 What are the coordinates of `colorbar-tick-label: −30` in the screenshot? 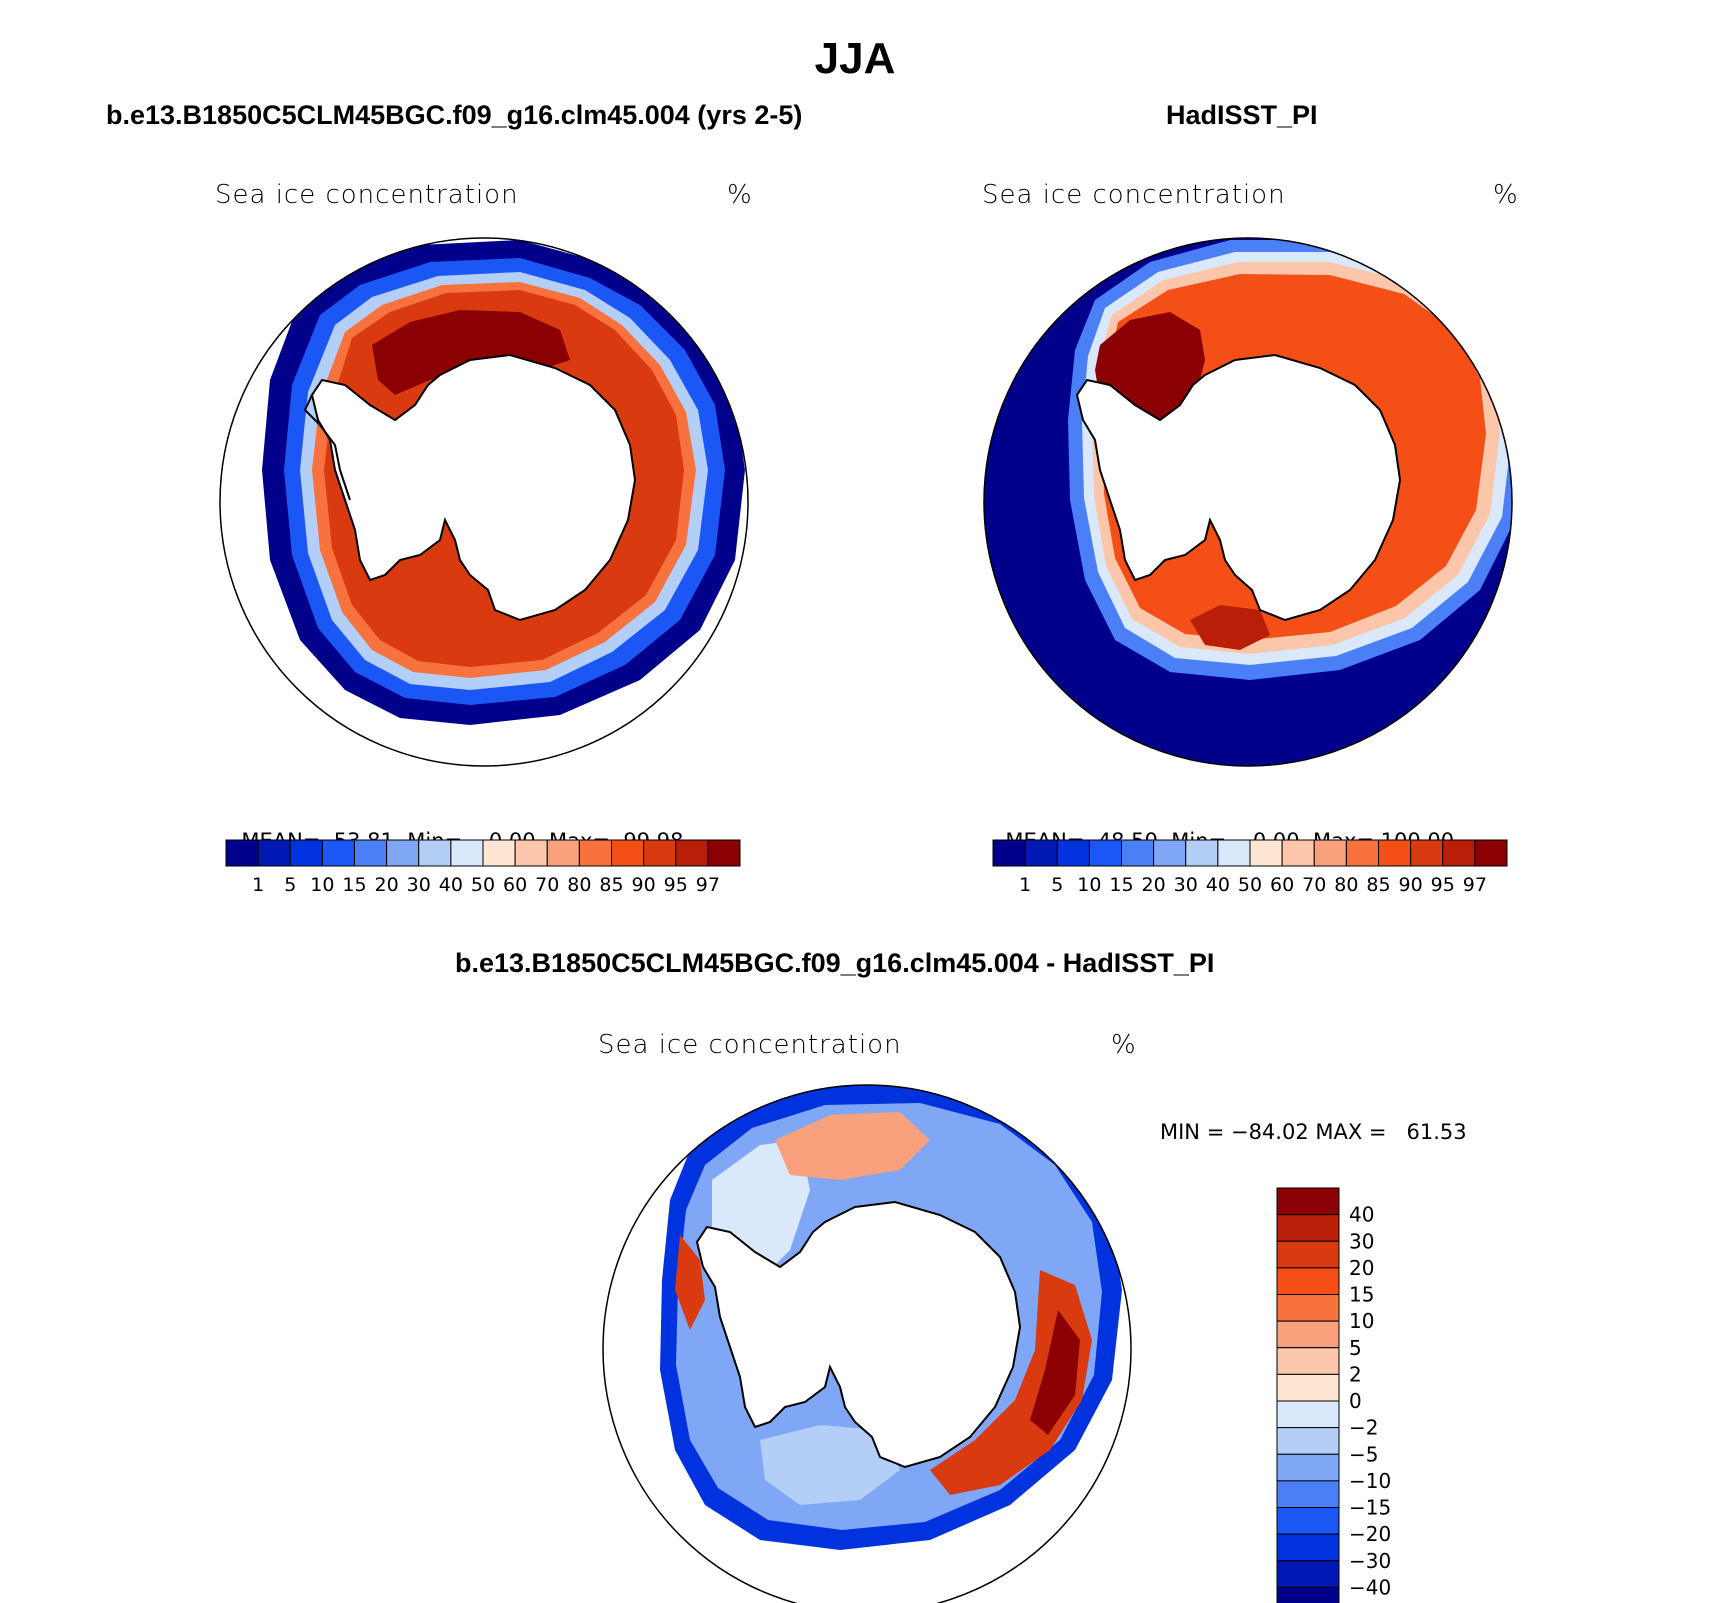 It's located at (1370, 1561).